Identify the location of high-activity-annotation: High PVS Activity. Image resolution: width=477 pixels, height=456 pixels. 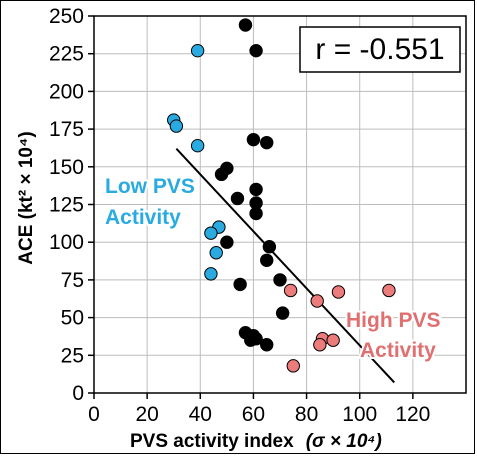
(393, 335).